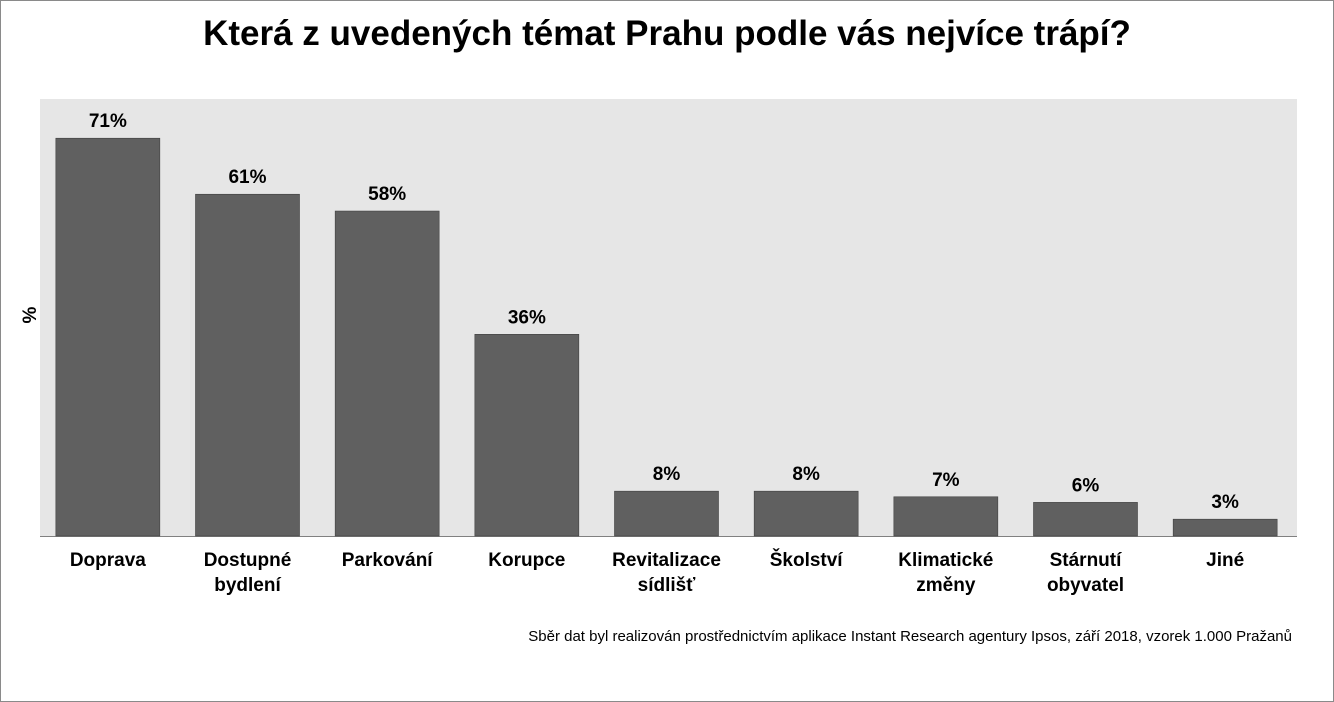  I want to click on data-label: 3%, so click(1225, 502).